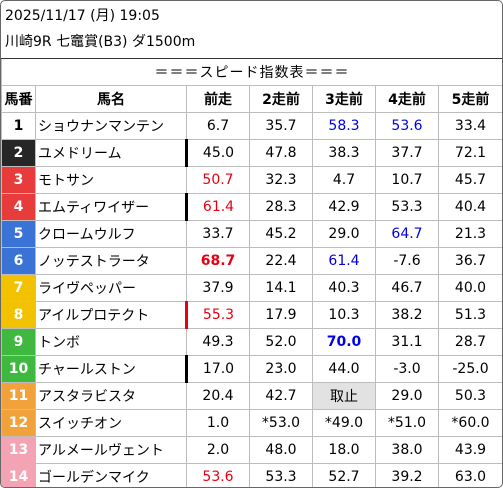 The image size is (503, 488). What do you see at coordinates (407, 315) in the screenshot?
I see `race-4back-cell: 38.2` at bounding box center [407, 315].